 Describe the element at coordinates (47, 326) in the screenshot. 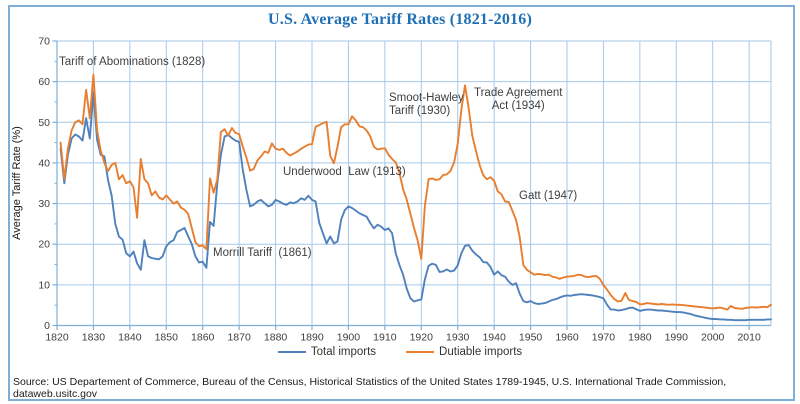

I see `y-tick-label: 0` at that location.